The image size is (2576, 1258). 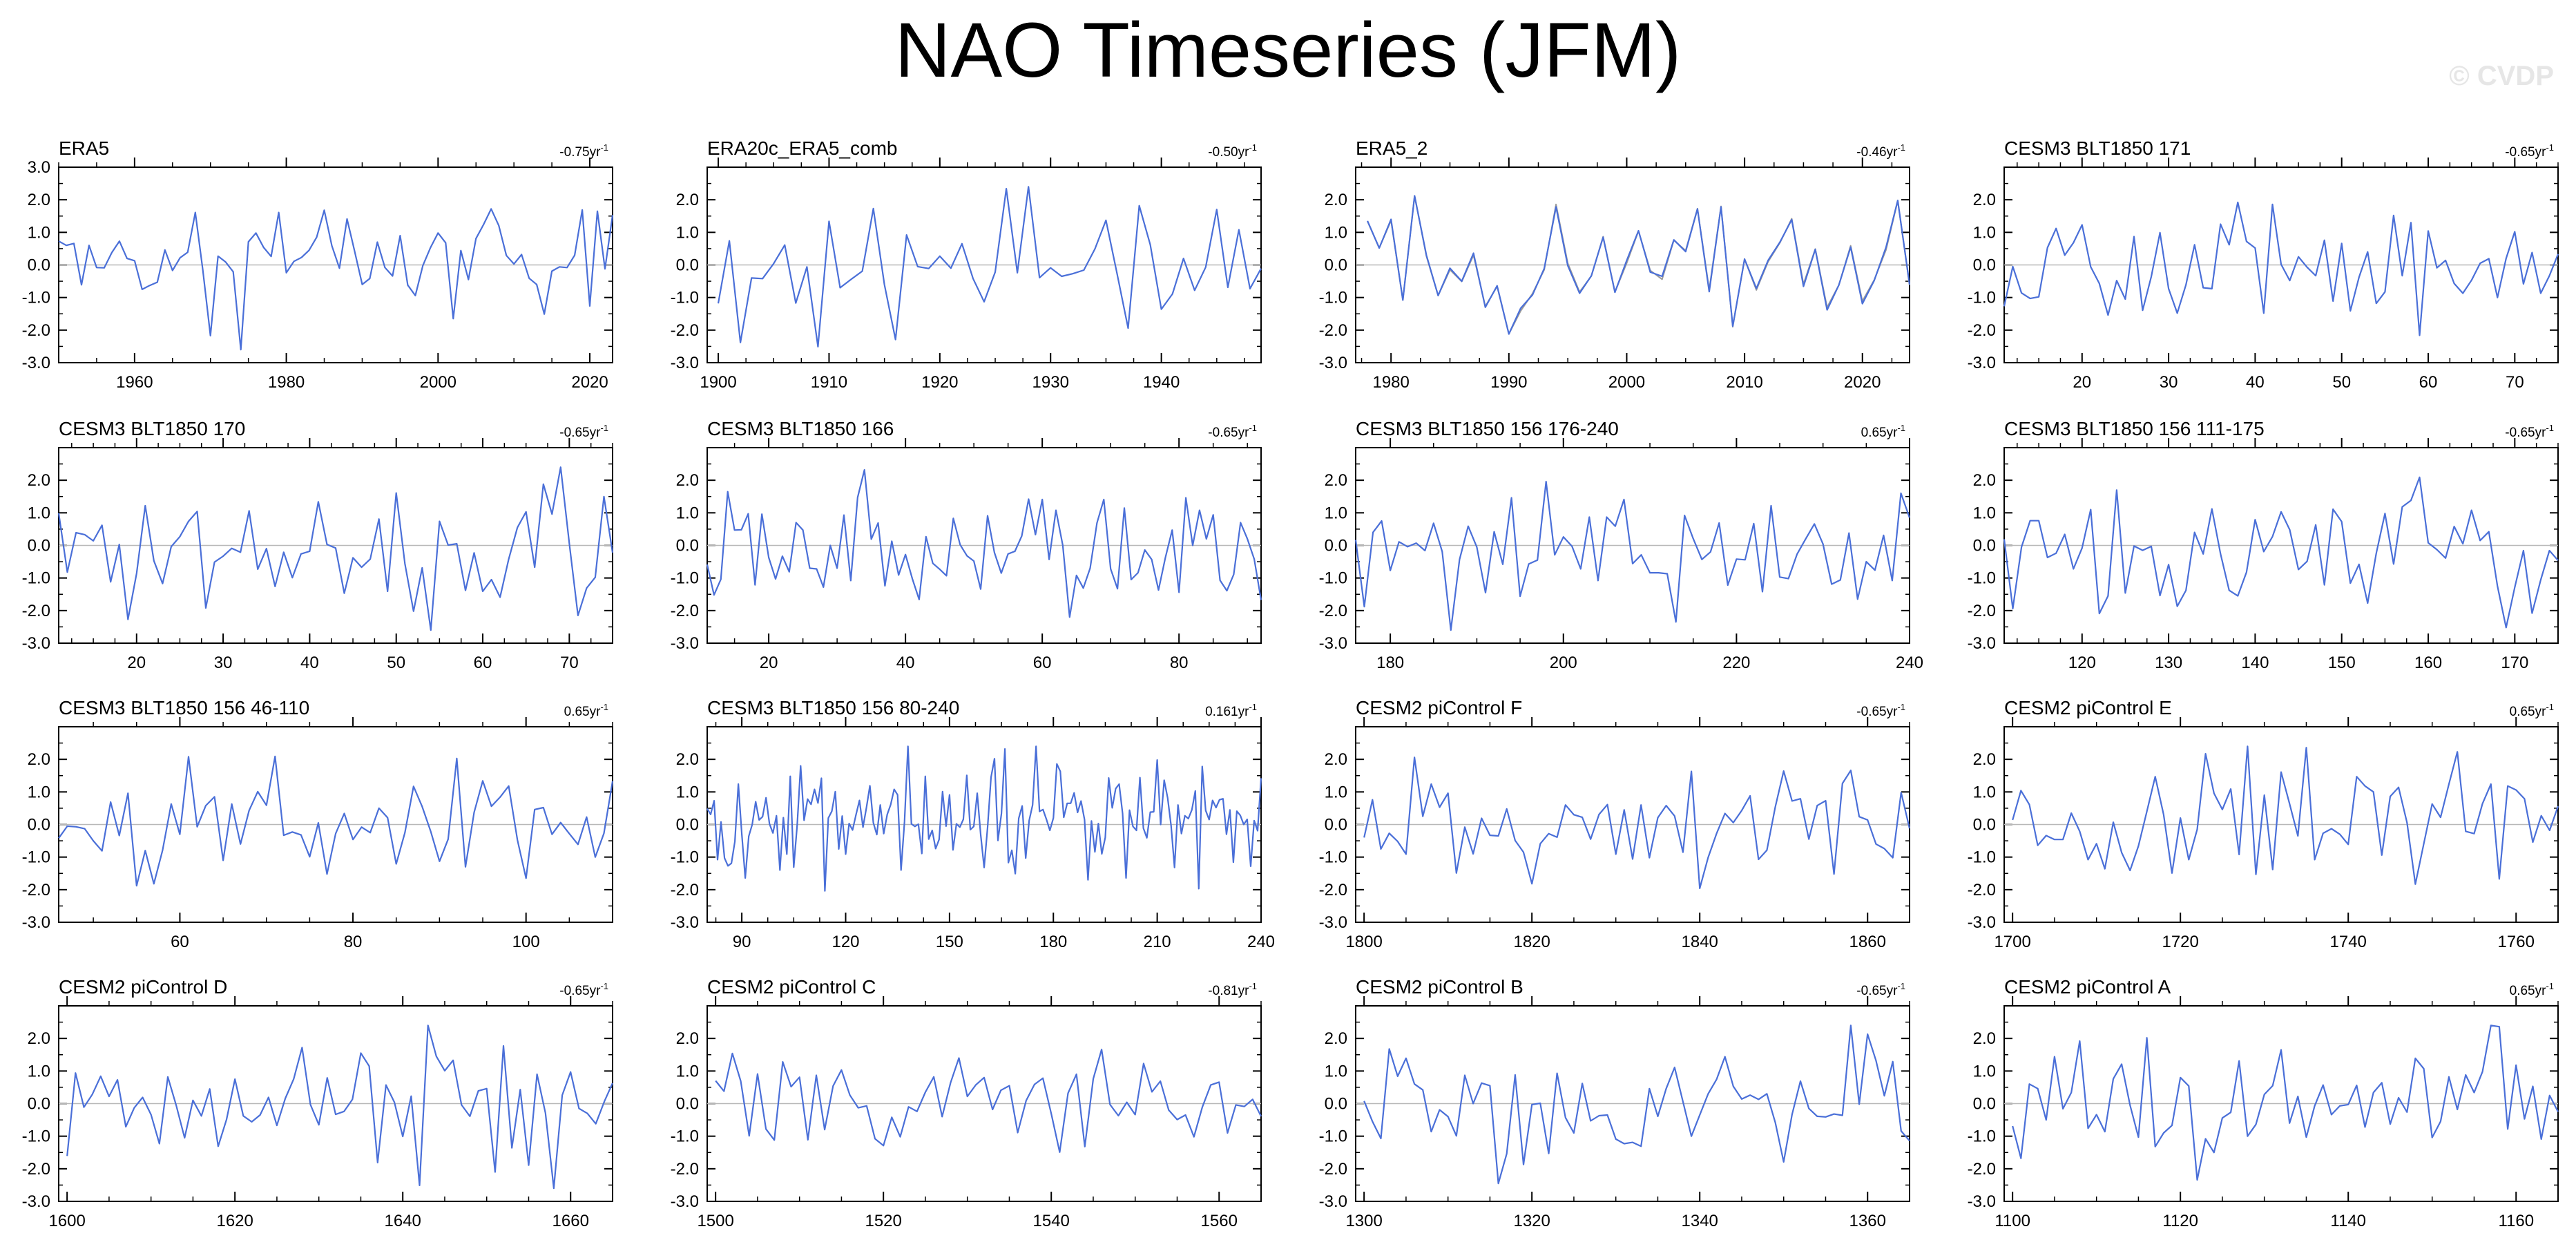 What do you see at coordinates (1880, 151) in the screenshot?
I see `panel-trend: -0.46yr-1` at bounding box center [1880, 151].